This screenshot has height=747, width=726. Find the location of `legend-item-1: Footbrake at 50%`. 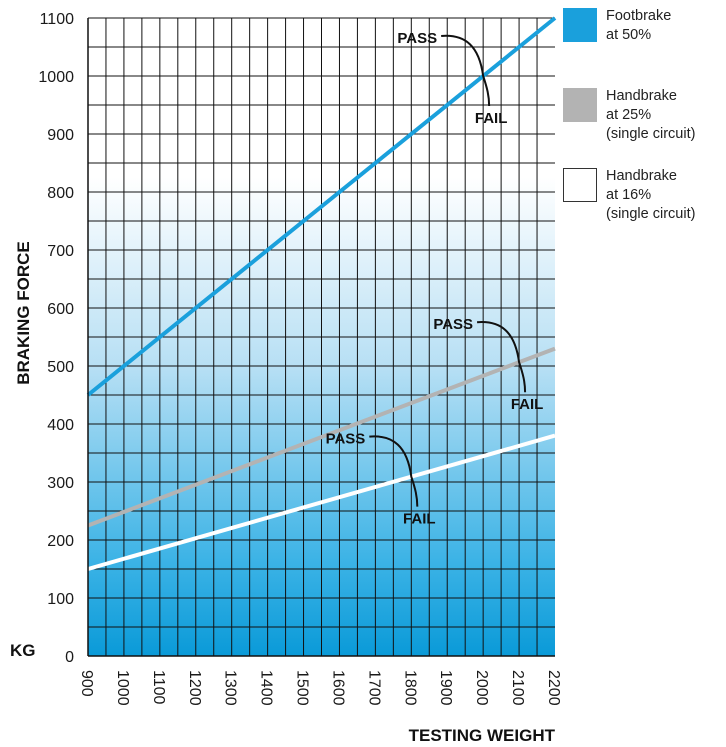

legend-item-1: Footbrake at 50% is located at coordinates (643, 48).